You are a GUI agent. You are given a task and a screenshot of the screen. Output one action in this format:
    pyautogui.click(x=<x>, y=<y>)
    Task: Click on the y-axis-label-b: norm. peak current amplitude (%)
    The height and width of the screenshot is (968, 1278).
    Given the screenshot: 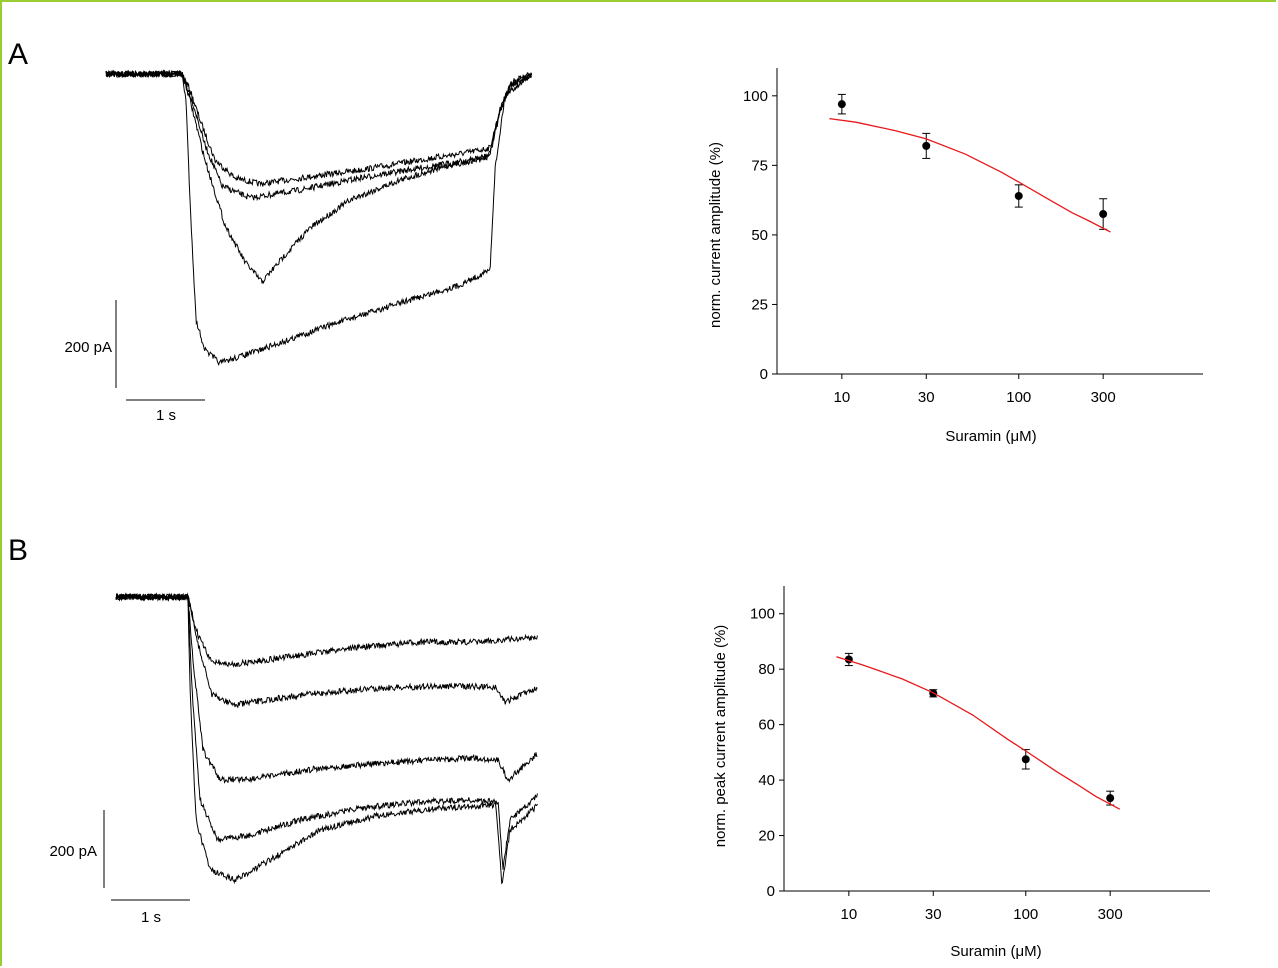 What is the action you would take?
    pyautogui.click(x=720, y=736)
    